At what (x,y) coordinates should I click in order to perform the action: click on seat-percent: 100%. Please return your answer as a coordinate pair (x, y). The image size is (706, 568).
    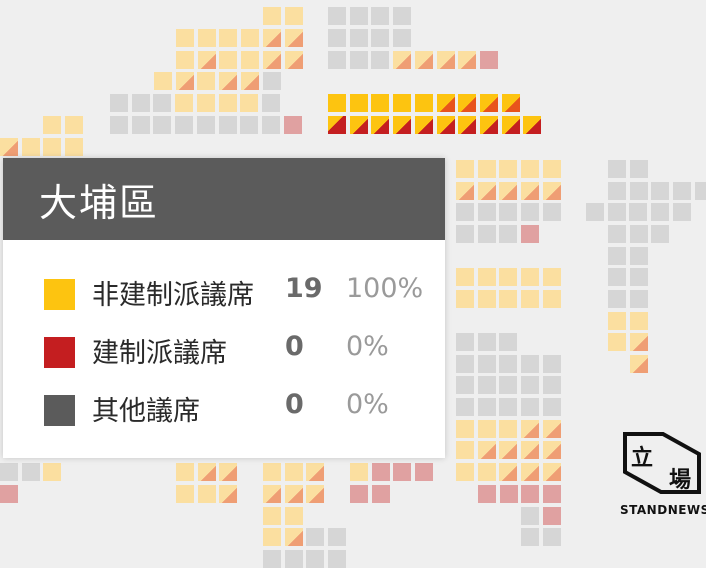
    Looking at the image, I should click on (385, 288).